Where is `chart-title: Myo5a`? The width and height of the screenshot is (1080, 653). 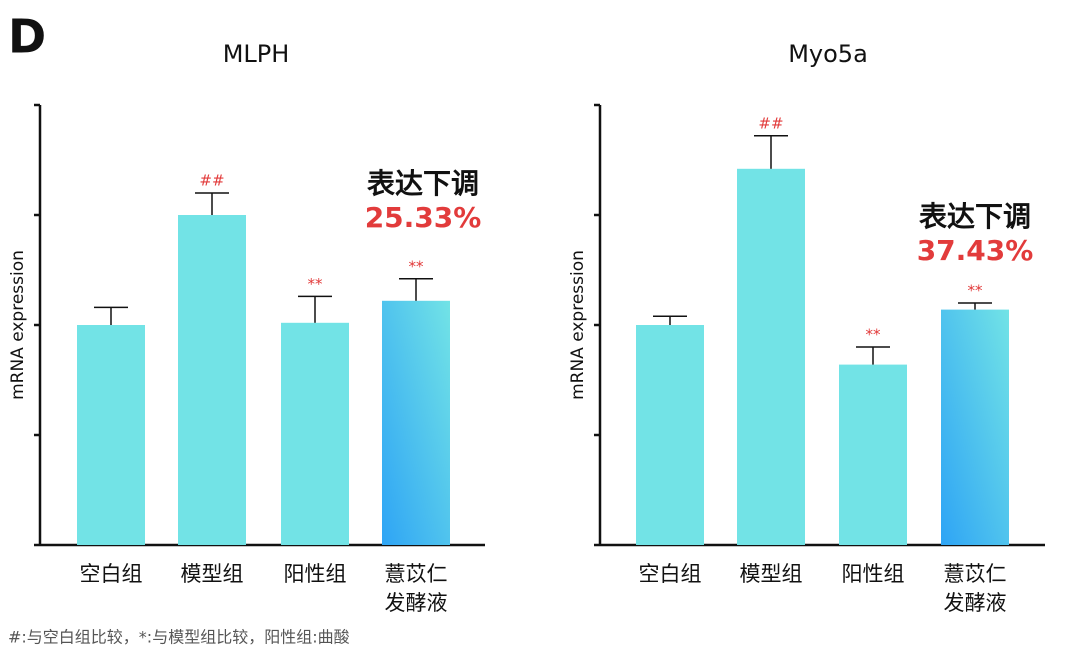
chart-title: Myo5a is located at coordinates (828, 54).